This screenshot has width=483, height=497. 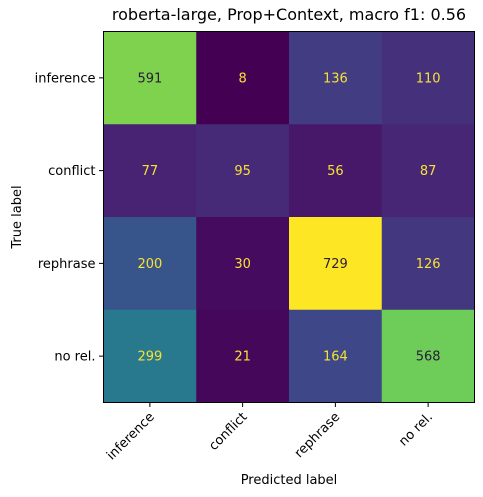 I want to click on cell-value-r0-c2: 136, so click(x=335, y=78).